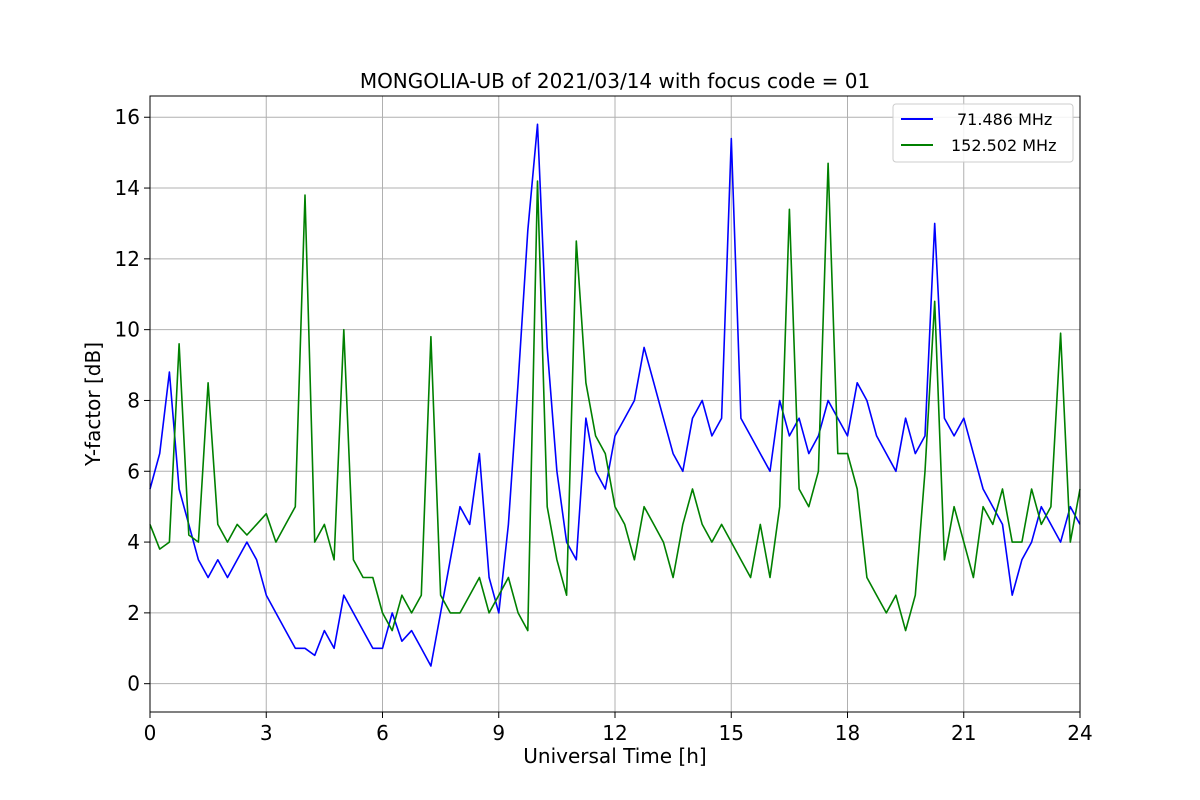 The width and height of the screenshot is (1200, 800). I want to click on x-tick-label: 12, so click(614, 733).